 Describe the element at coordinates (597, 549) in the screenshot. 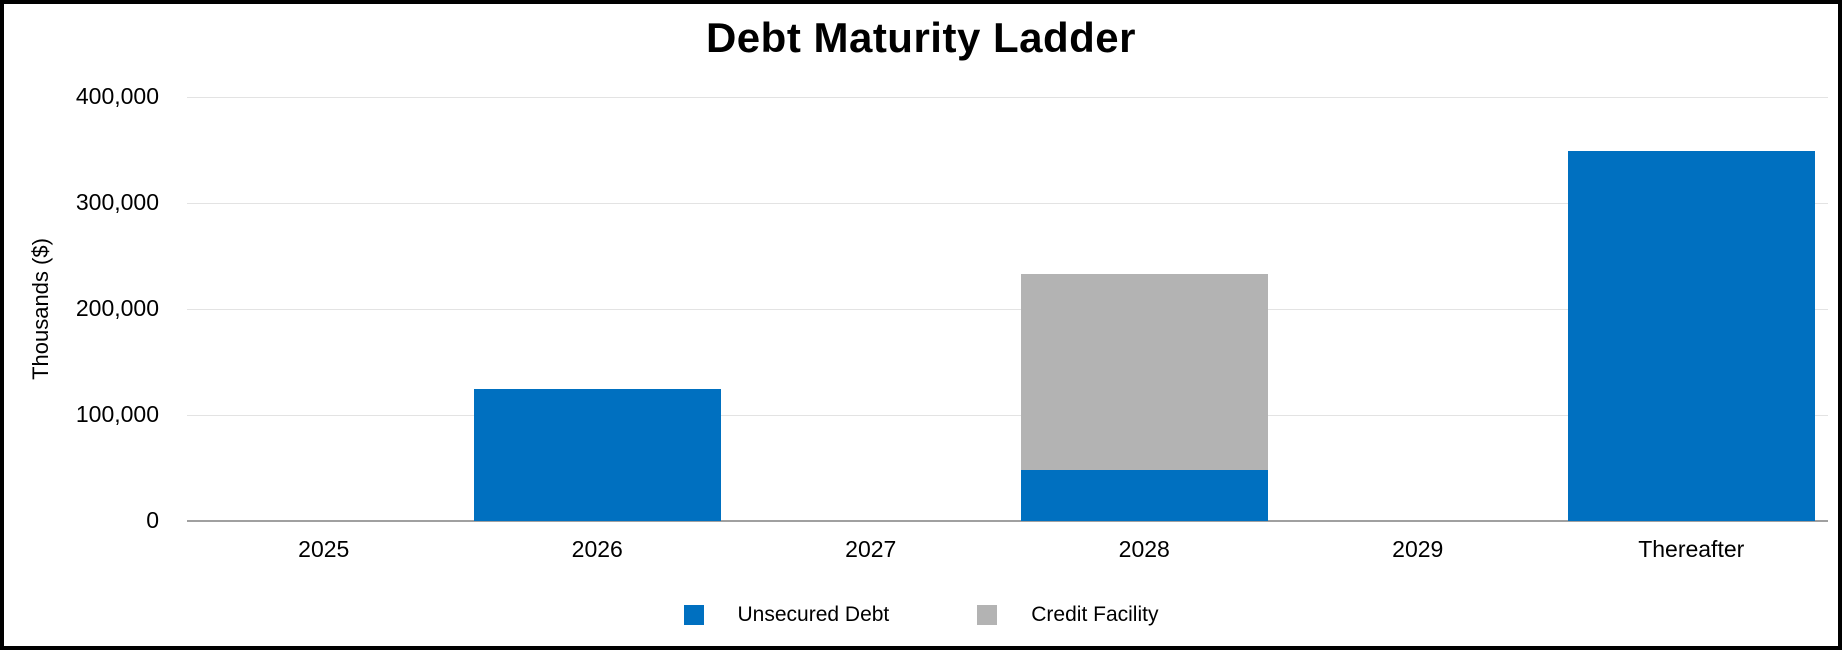

I see `x-tick-label-2026: 2026` at that location.